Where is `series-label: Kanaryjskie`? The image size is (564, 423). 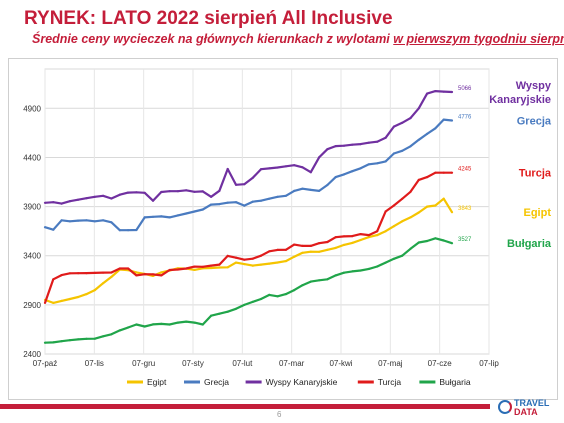 series-label: Kanaryjskie is located at coordinates (520, 100).